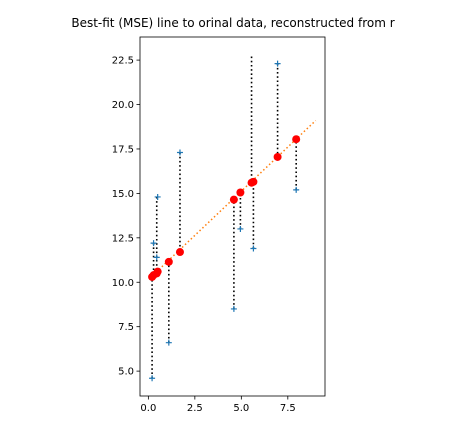  I want to click on y-tick-label: 20.0, so click(123, 105).